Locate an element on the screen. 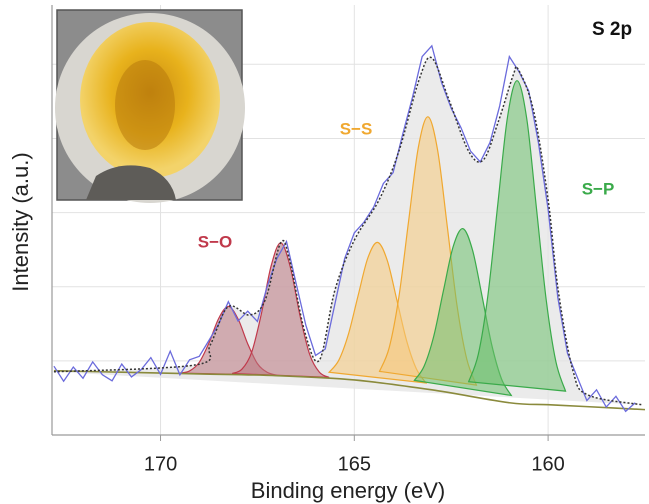  x-tick-label: 170 is located at coordinates (160, 464).